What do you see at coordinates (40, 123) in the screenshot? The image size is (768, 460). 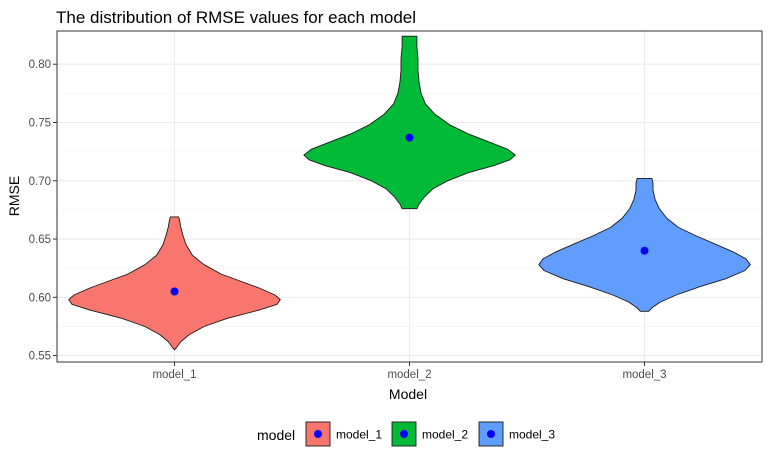 I see `y-tick-label: 0.75` at bounding box center [40, 123].